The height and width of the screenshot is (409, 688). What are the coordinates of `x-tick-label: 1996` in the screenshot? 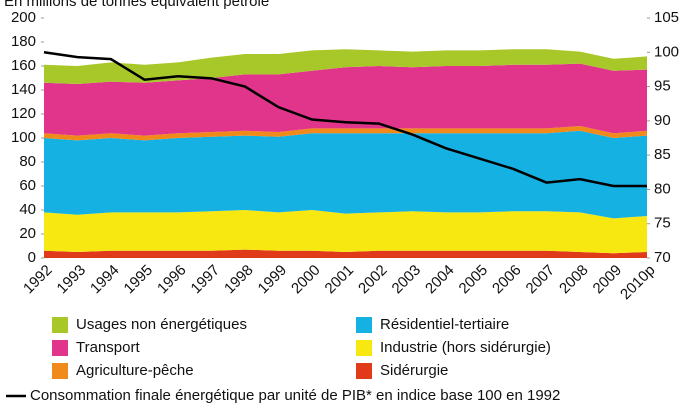 It's located at (172, 280).